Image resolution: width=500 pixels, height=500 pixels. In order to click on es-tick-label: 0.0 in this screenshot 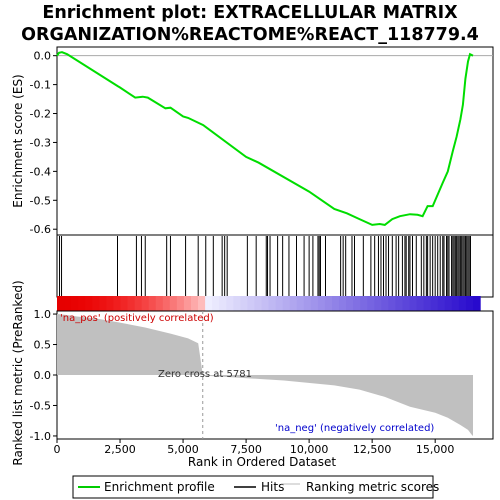, I will do `click(43, 56)`.